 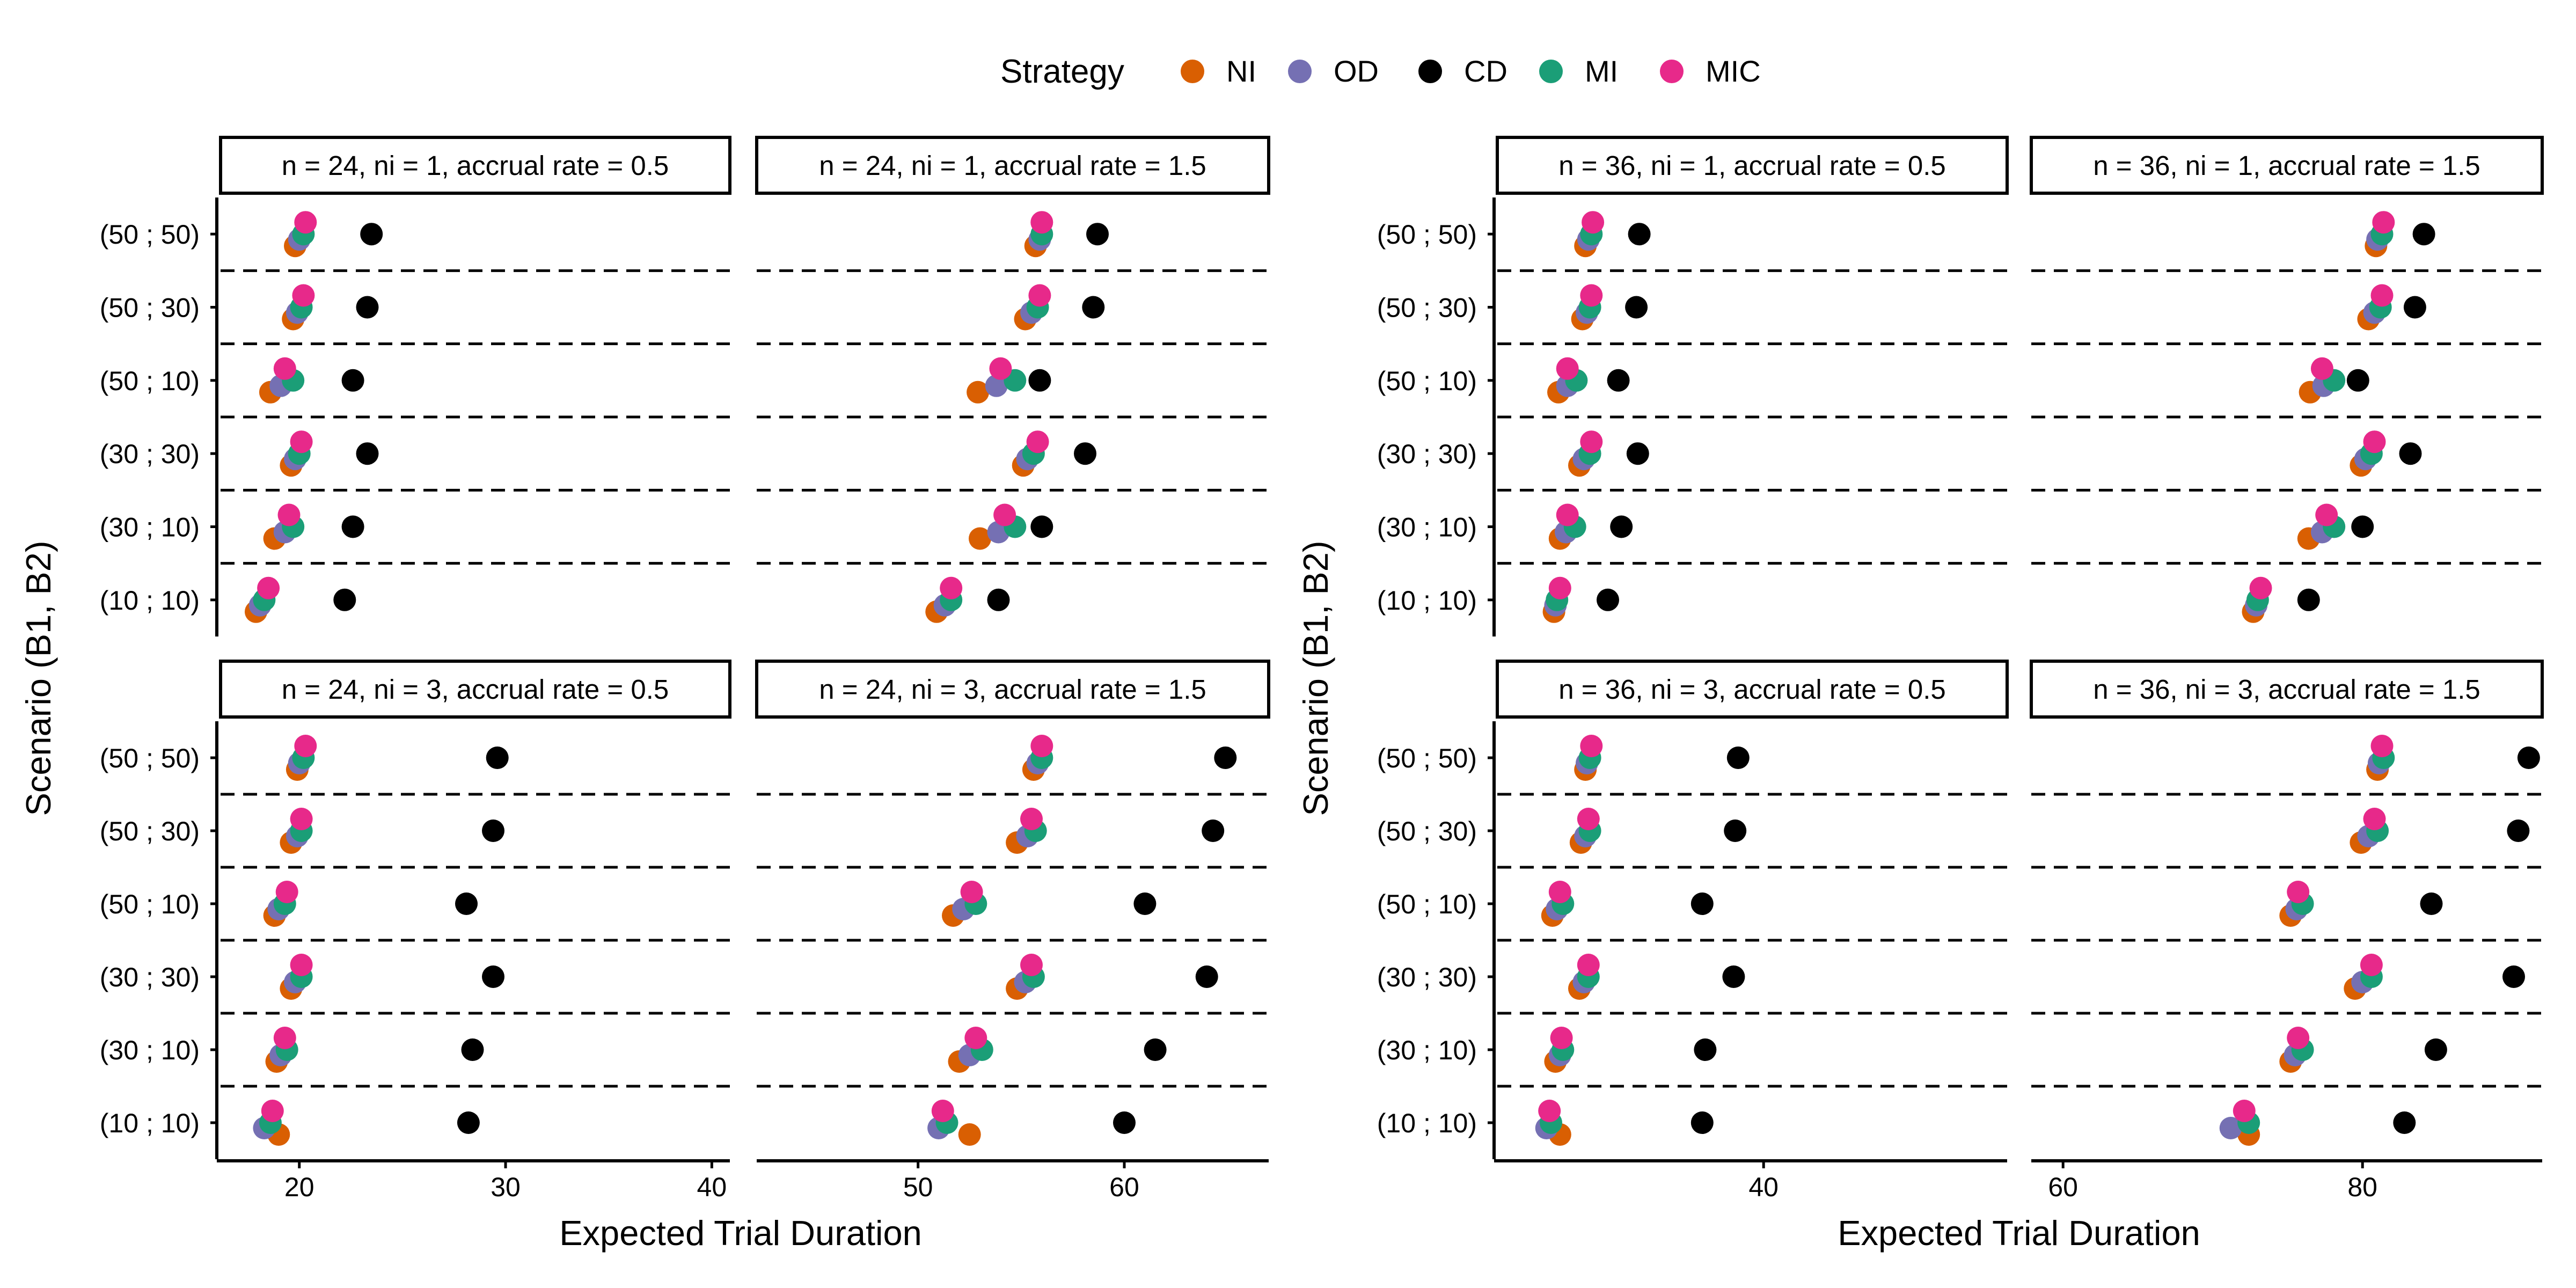 What do you see at coordinates (2286, 165) in the screenshot?
I see `facet-strip-label: n = 36, ni = 1, accrual rate = 1.5` at bounding box center [2286, 165].